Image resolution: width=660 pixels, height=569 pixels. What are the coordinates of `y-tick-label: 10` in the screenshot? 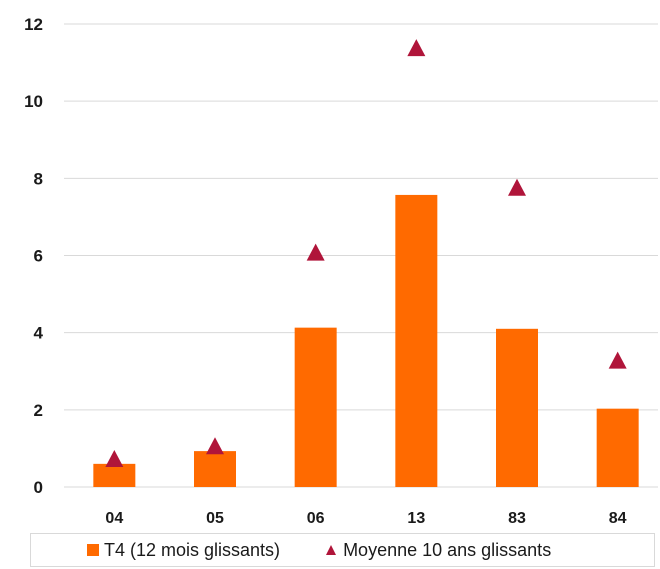 It's located at (33, 101).